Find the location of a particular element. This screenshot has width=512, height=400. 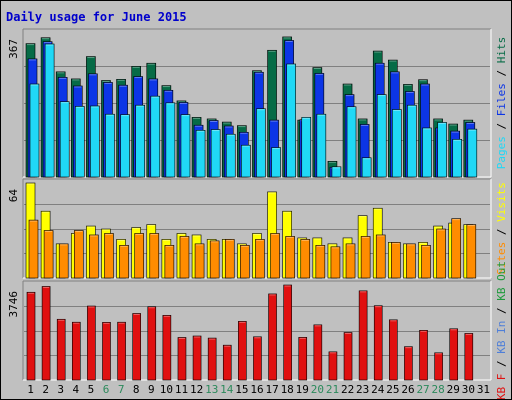

day-label: 24 is located at coordinates (378, 389).